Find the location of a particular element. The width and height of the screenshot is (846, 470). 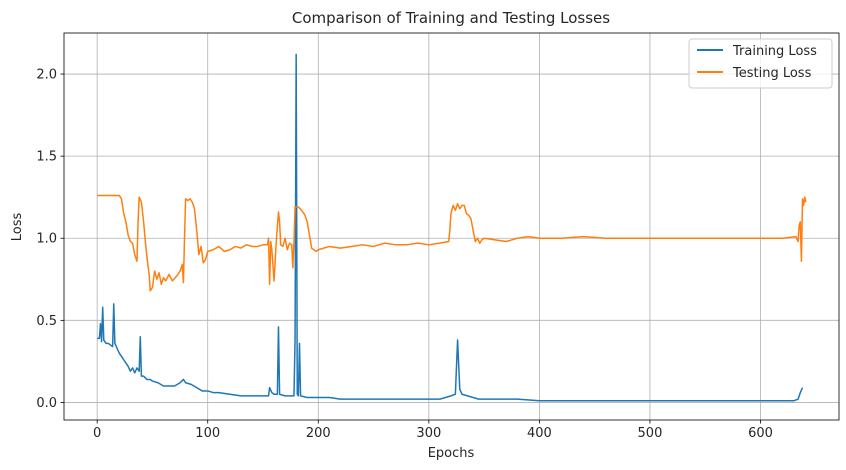

legend: Training Loss Testing Loss is located at coordinates (760, 63).